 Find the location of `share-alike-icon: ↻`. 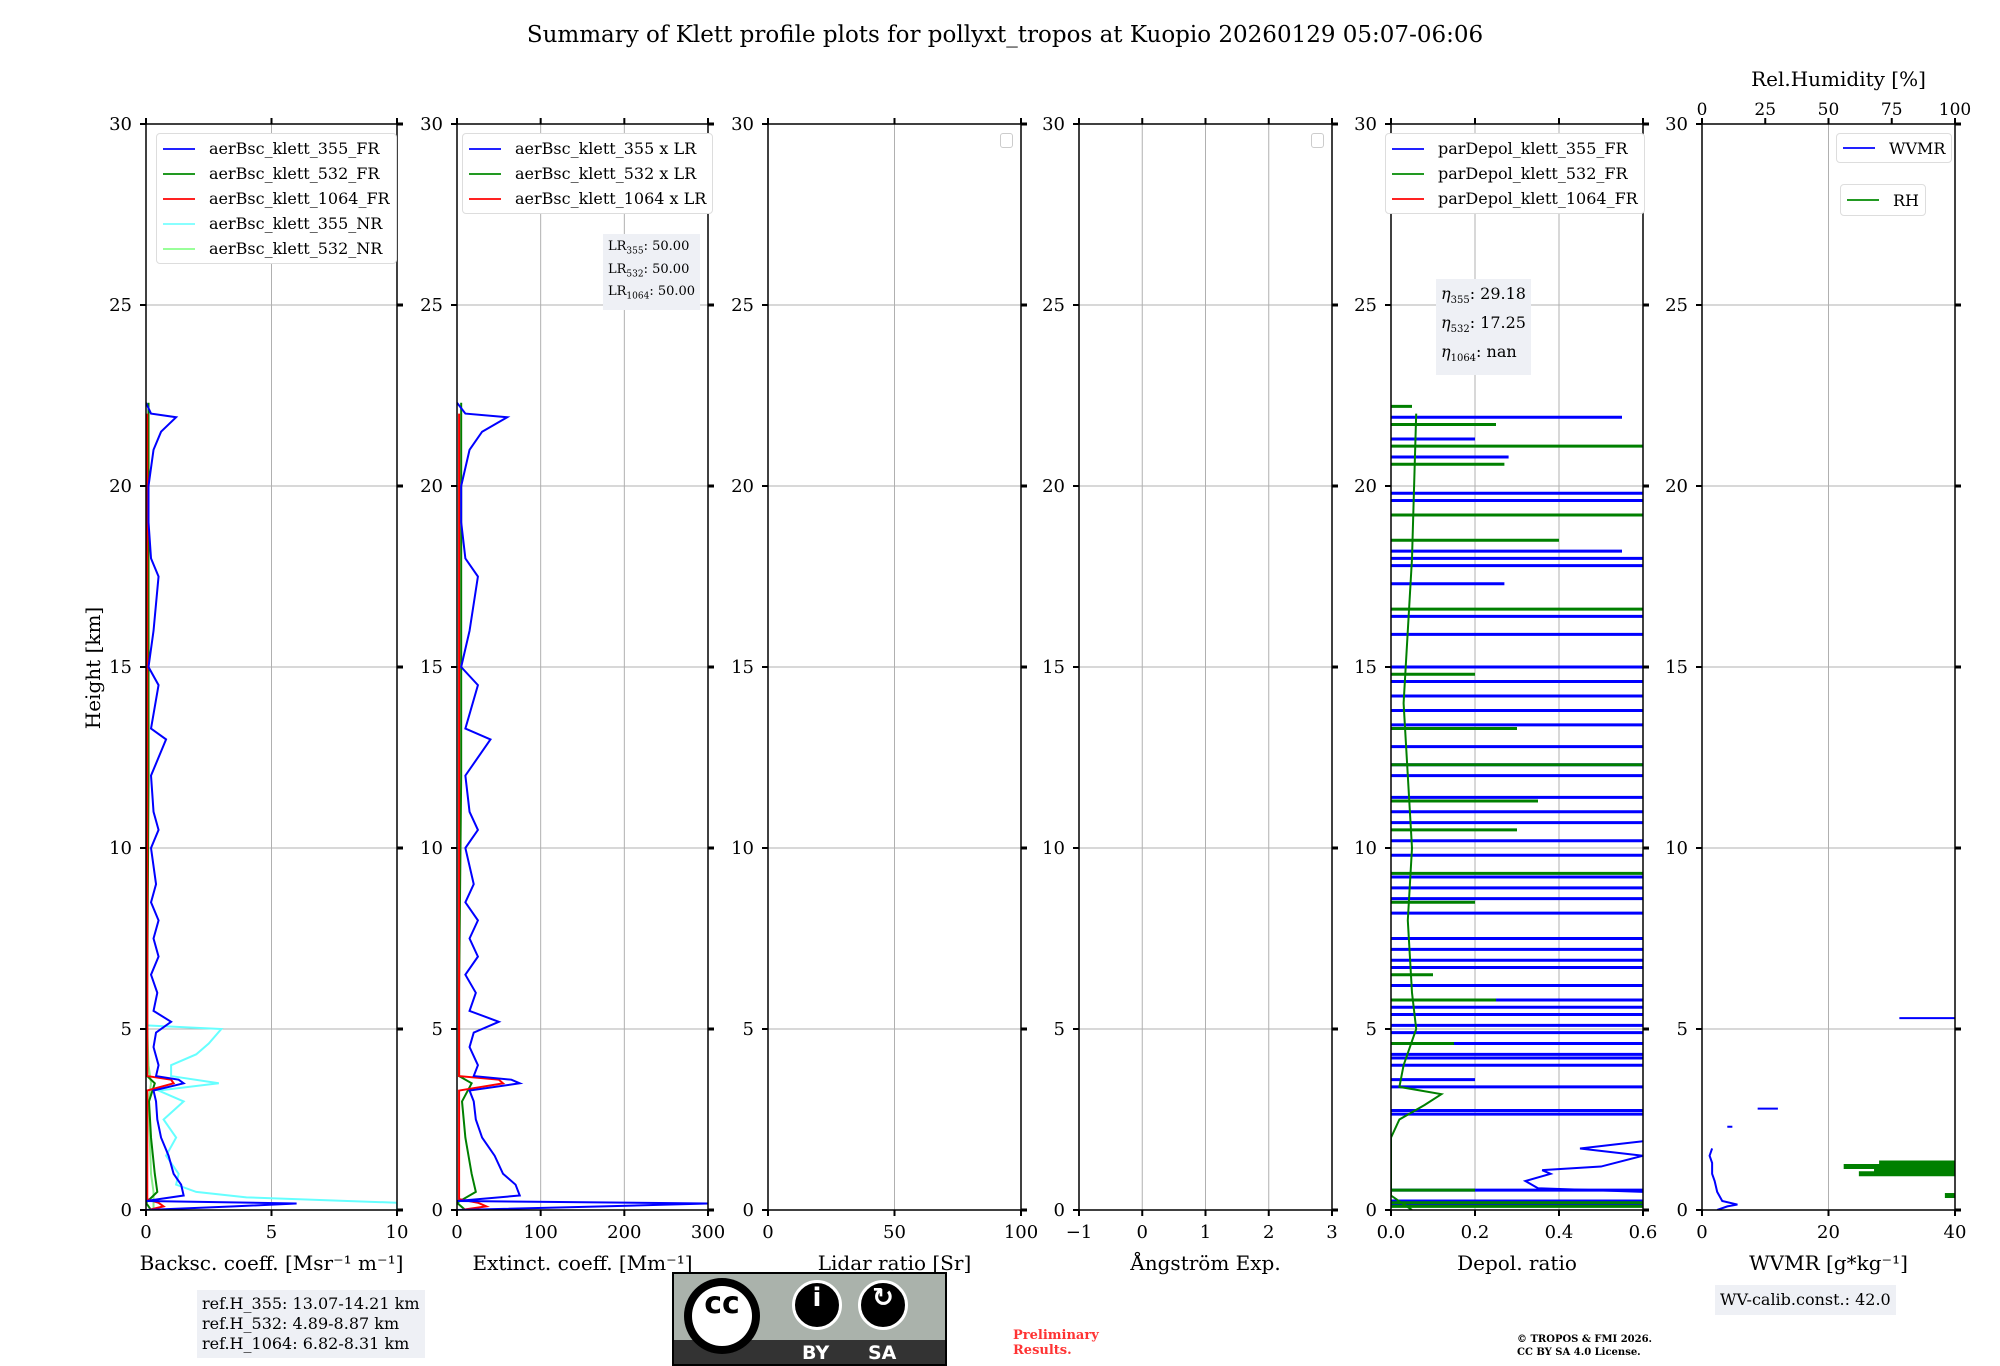

share-alike-icon: ↻ is located at coordinates (883, 1305).